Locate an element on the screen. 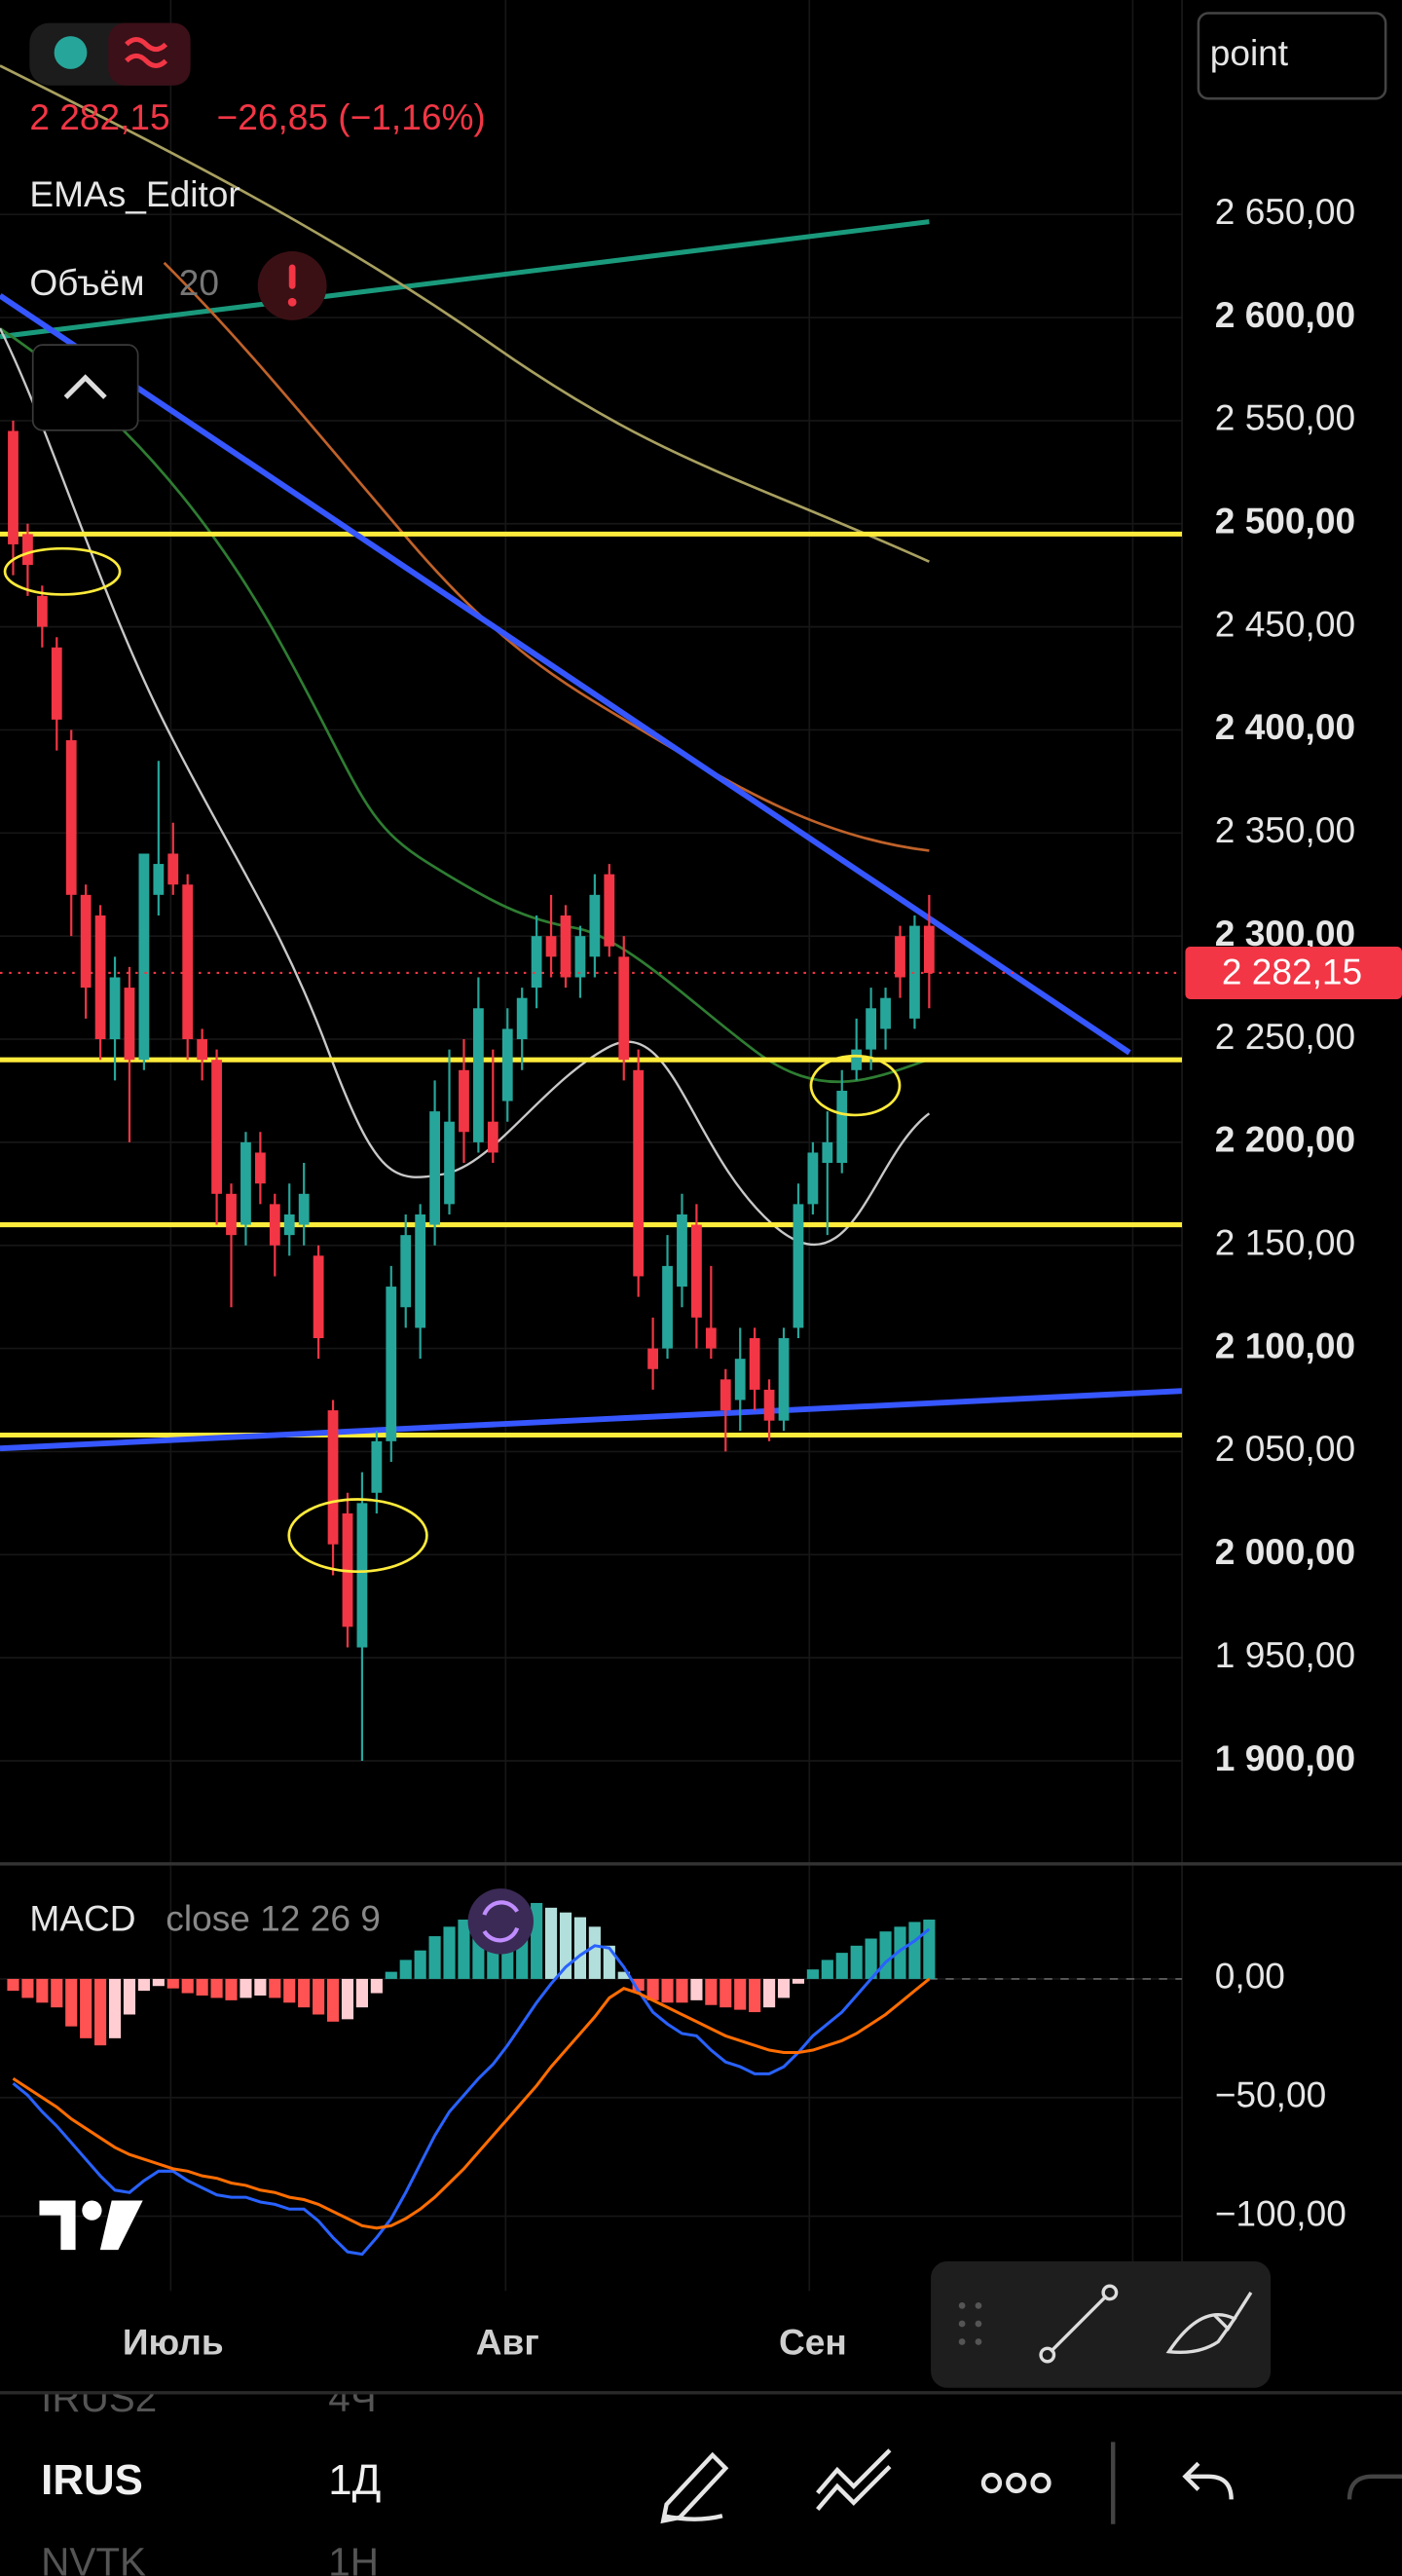 This screenshot has height=2576, width=1402. y-tick-label: 2 350,00 is located at coordinates (1285, 829).